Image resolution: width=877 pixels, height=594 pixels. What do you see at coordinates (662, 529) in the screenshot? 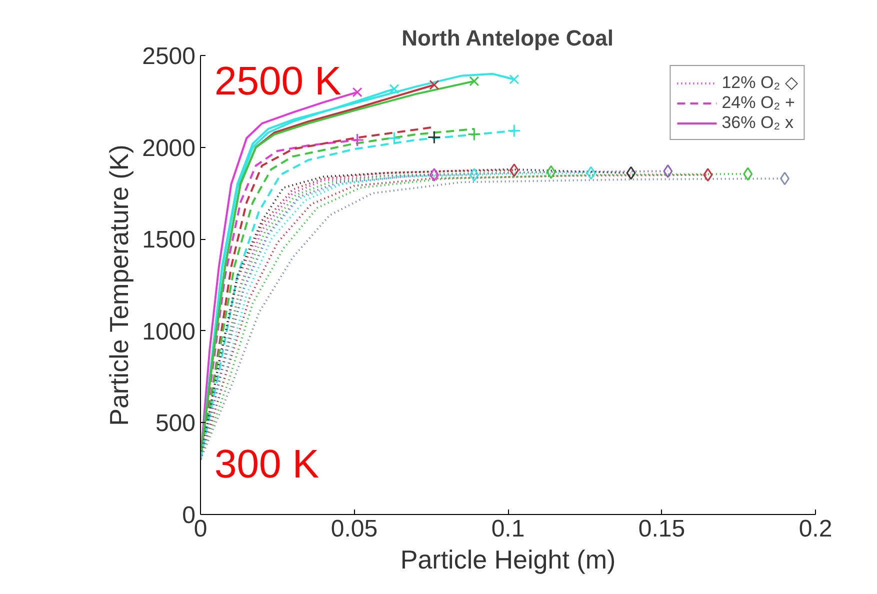
I see `x-tick-label: 0.15` at bounding box center [662, 529].